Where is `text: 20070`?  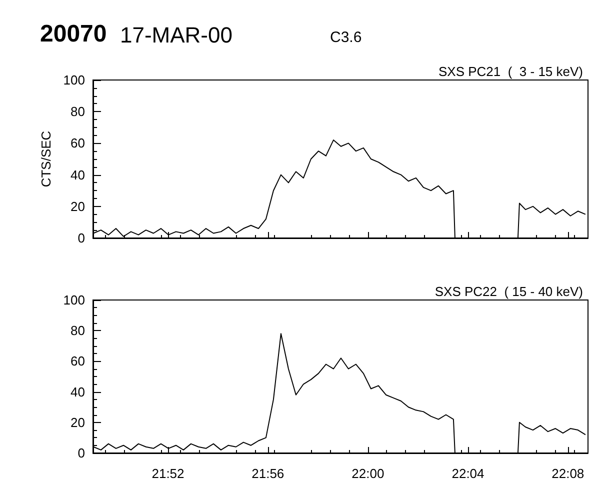 text: 20070 is located at coordinates (73, 34).